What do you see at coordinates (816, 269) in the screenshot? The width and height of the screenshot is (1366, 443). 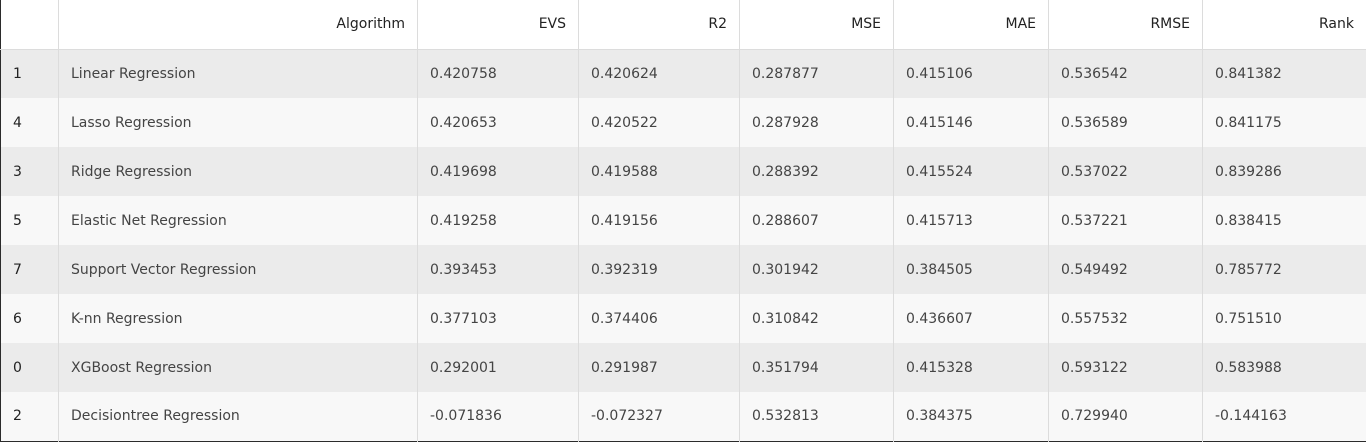 I see `mse-cell: 0.301942` at bounding box center [816, 269].